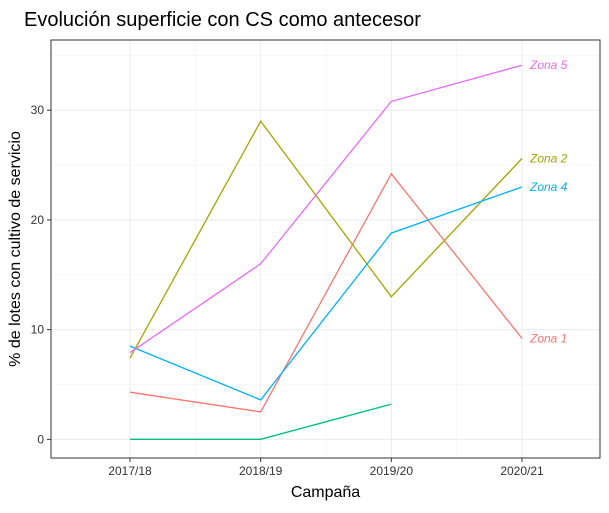 This screenshot has width=609, height=513. I want to click on y-axis-title: % de lotes con cultivo de servicio, so click(15, 249).